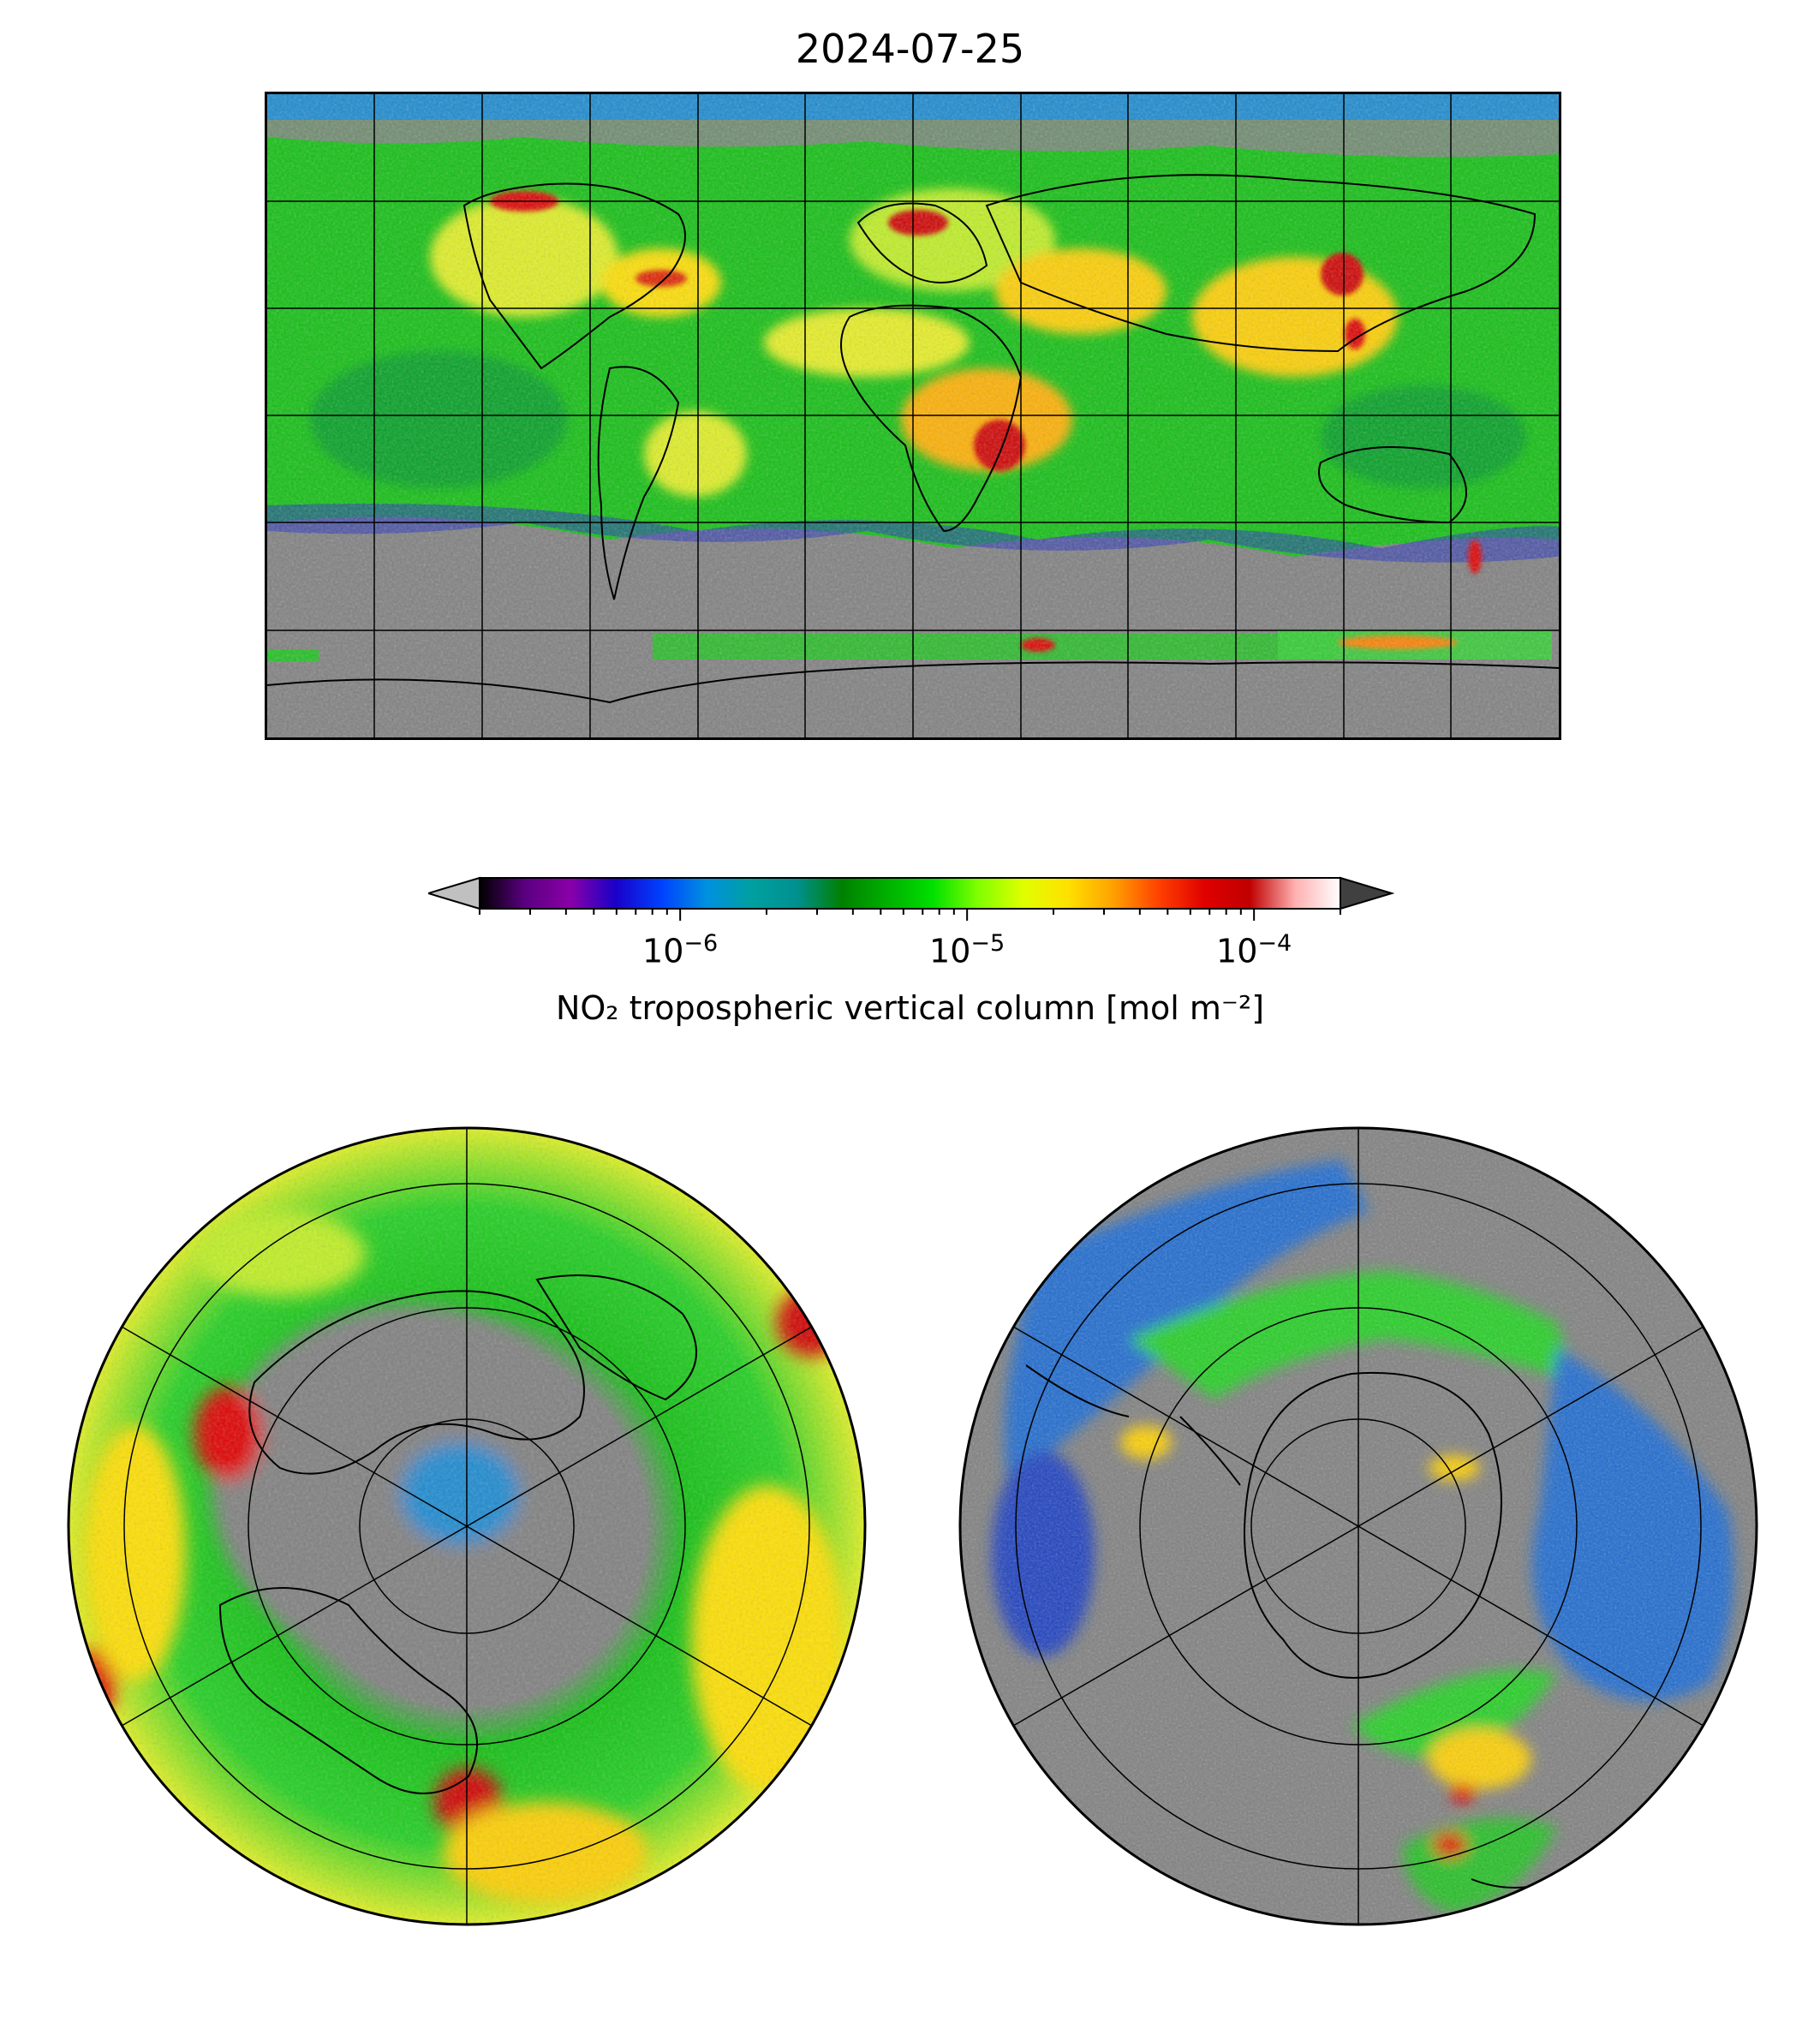  I want to click on colorbar: 10−6 10−5 10−4, so click(911, 940).